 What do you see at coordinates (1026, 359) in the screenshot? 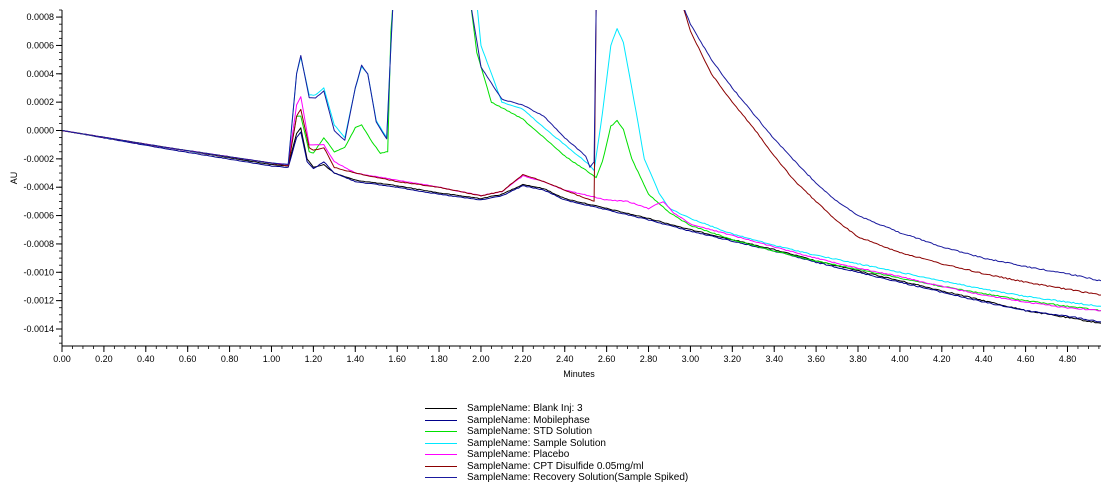
I see `x-tick-label: 4.60` at bounding box center [1026, 359].